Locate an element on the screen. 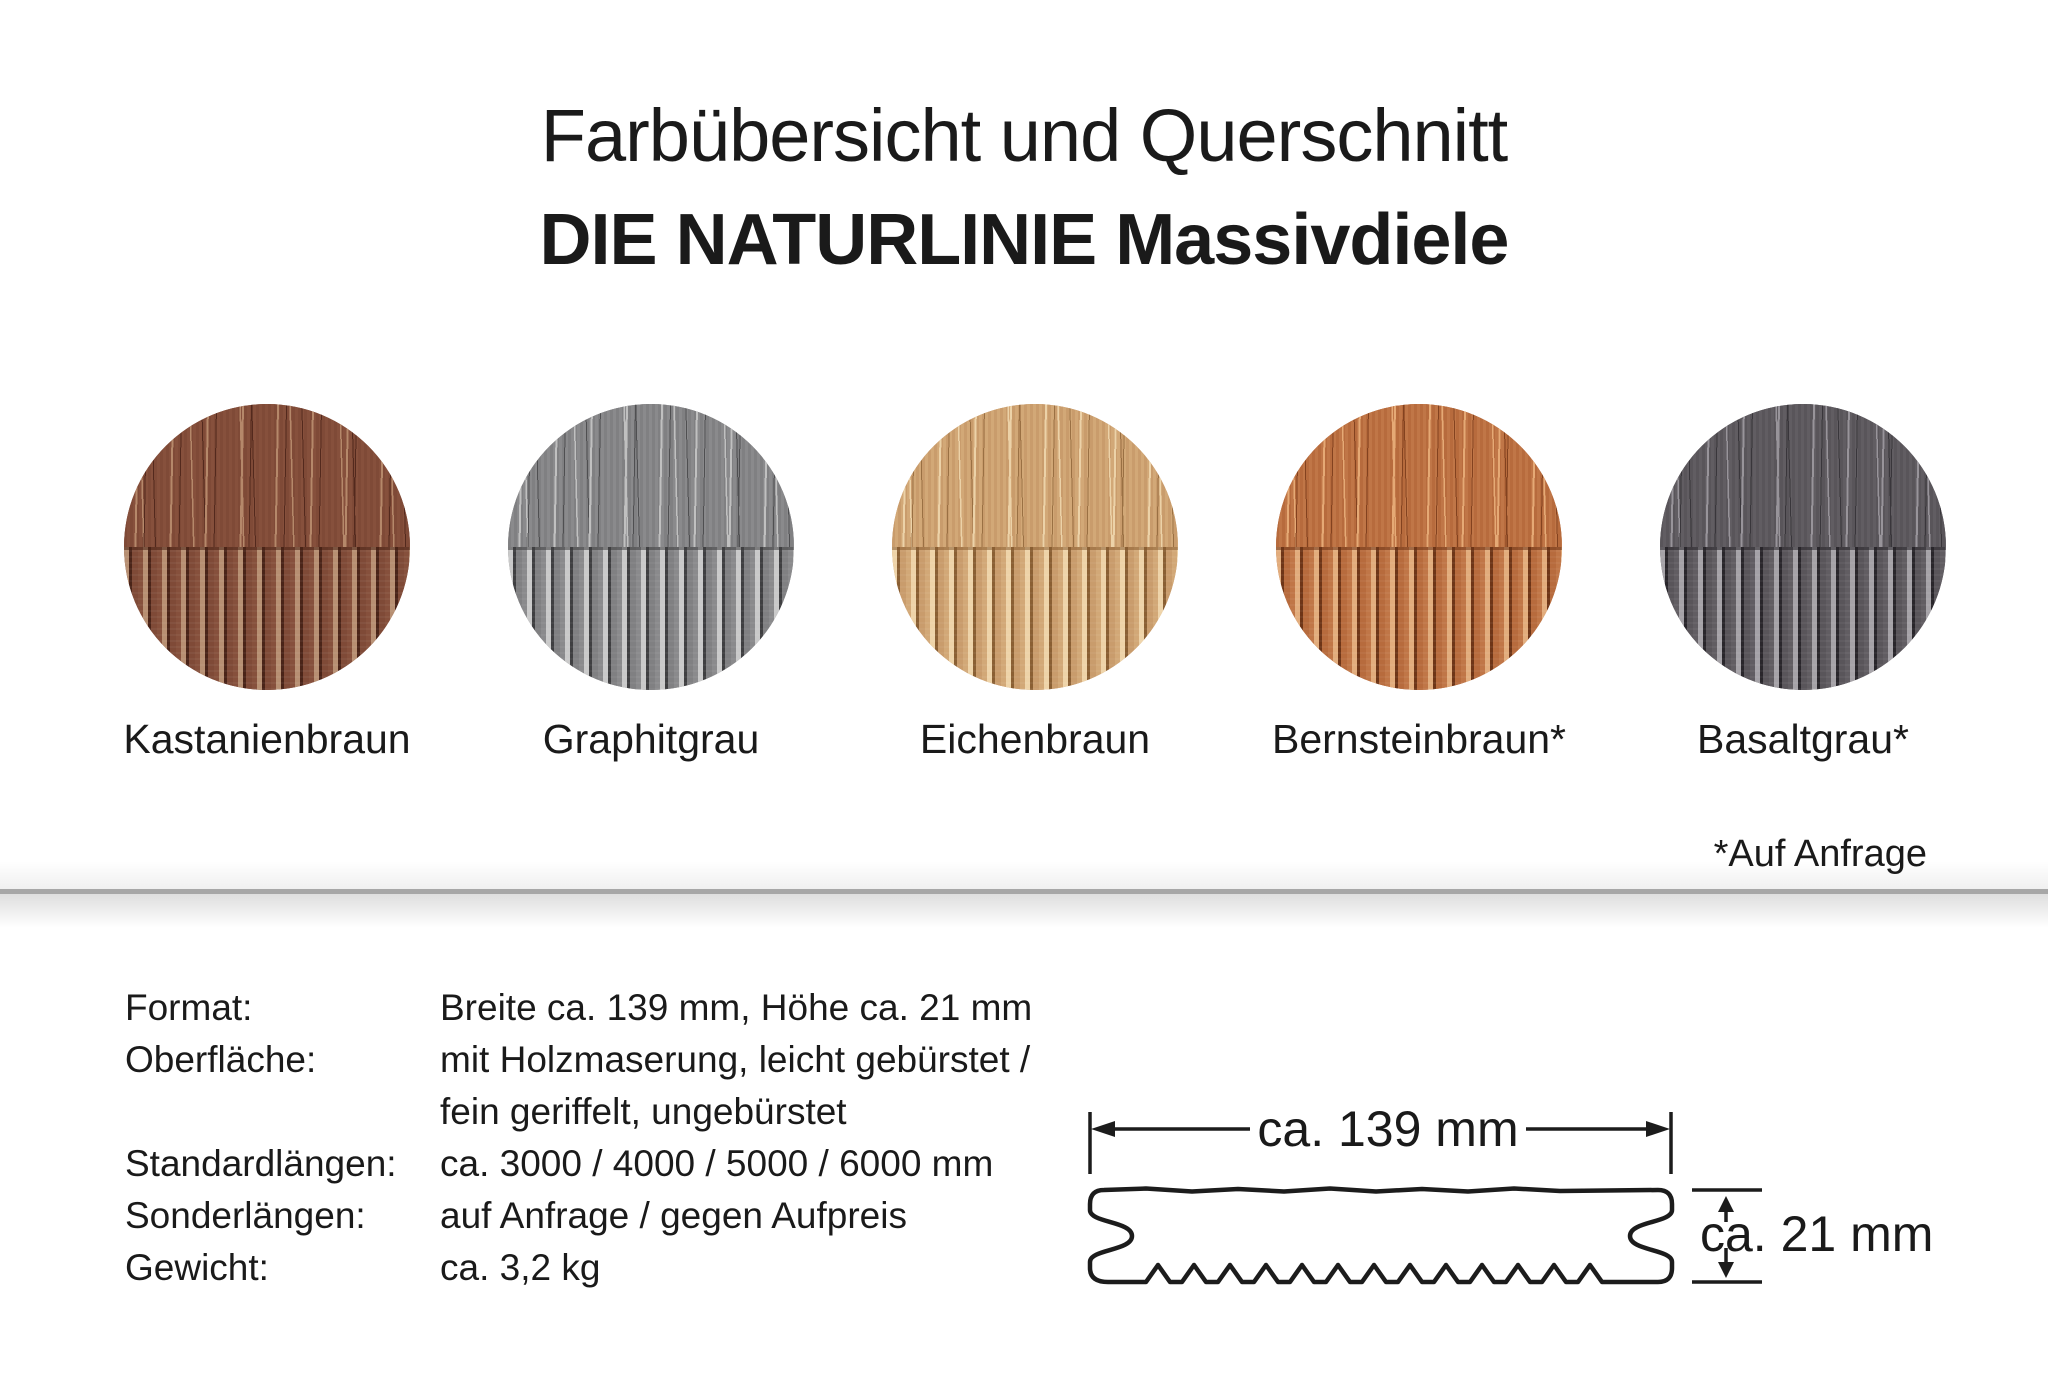  cross-section-diagram: ca. 139 mm ca. 21 mm is located at coordinates (1510, 1193).